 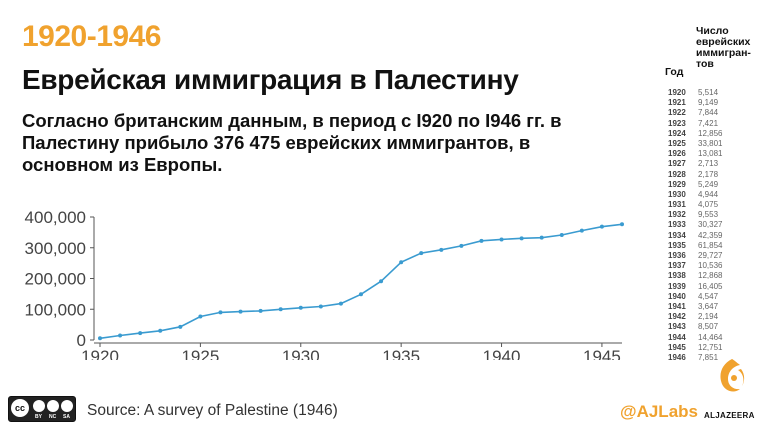 I want to click on table-row: 1920 5,514, so click(x=715, y=93).